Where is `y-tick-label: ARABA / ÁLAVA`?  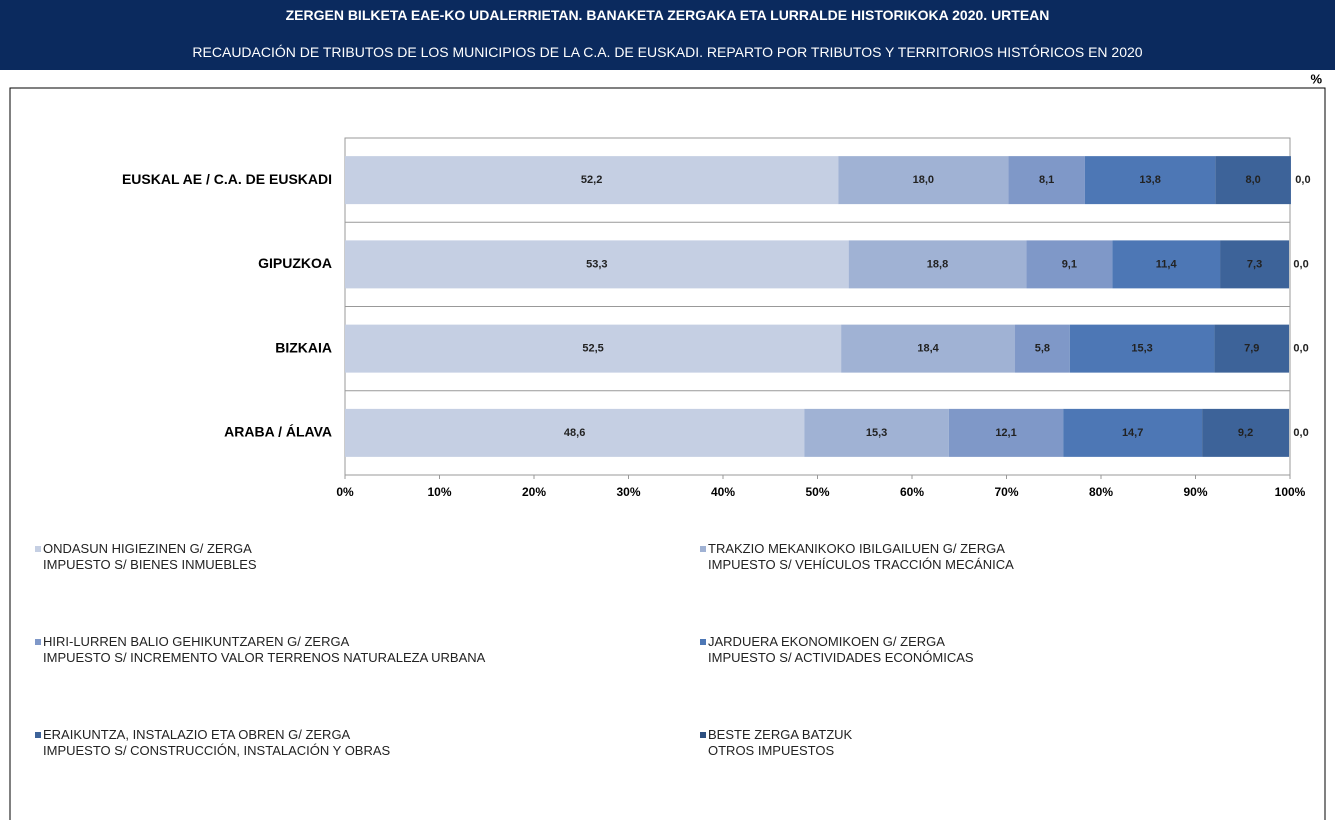 y-tick-label: ARABA / ÁLAVA is located at coordinates (278, 432).